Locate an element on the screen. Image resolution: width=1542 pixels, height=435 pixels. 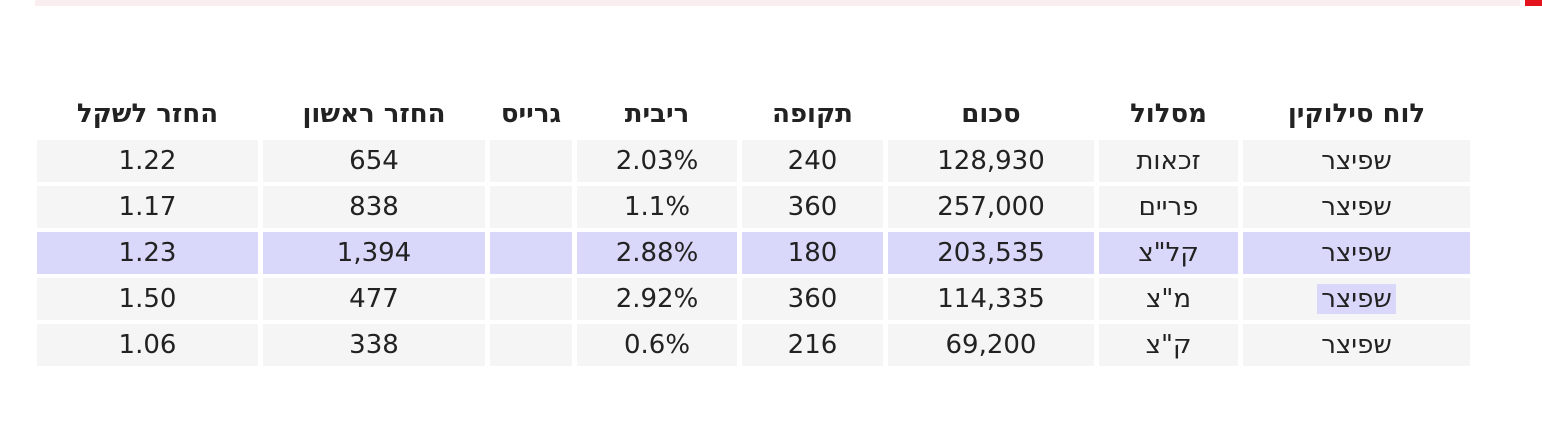
table-cell: 0.6% is located at coordinates (657, 345).